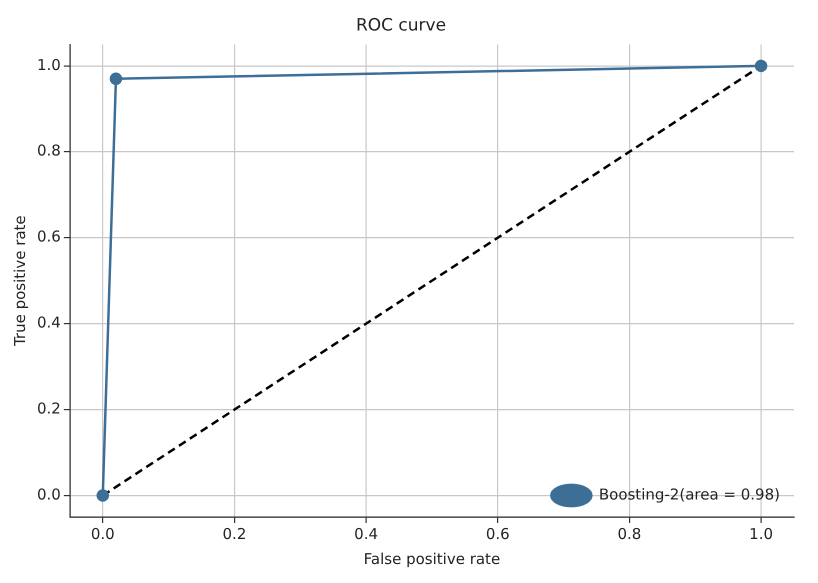  Describe the element at coordinates (48, 237) in the screenshot. I see `y-tick-label: 0.6` at that location.